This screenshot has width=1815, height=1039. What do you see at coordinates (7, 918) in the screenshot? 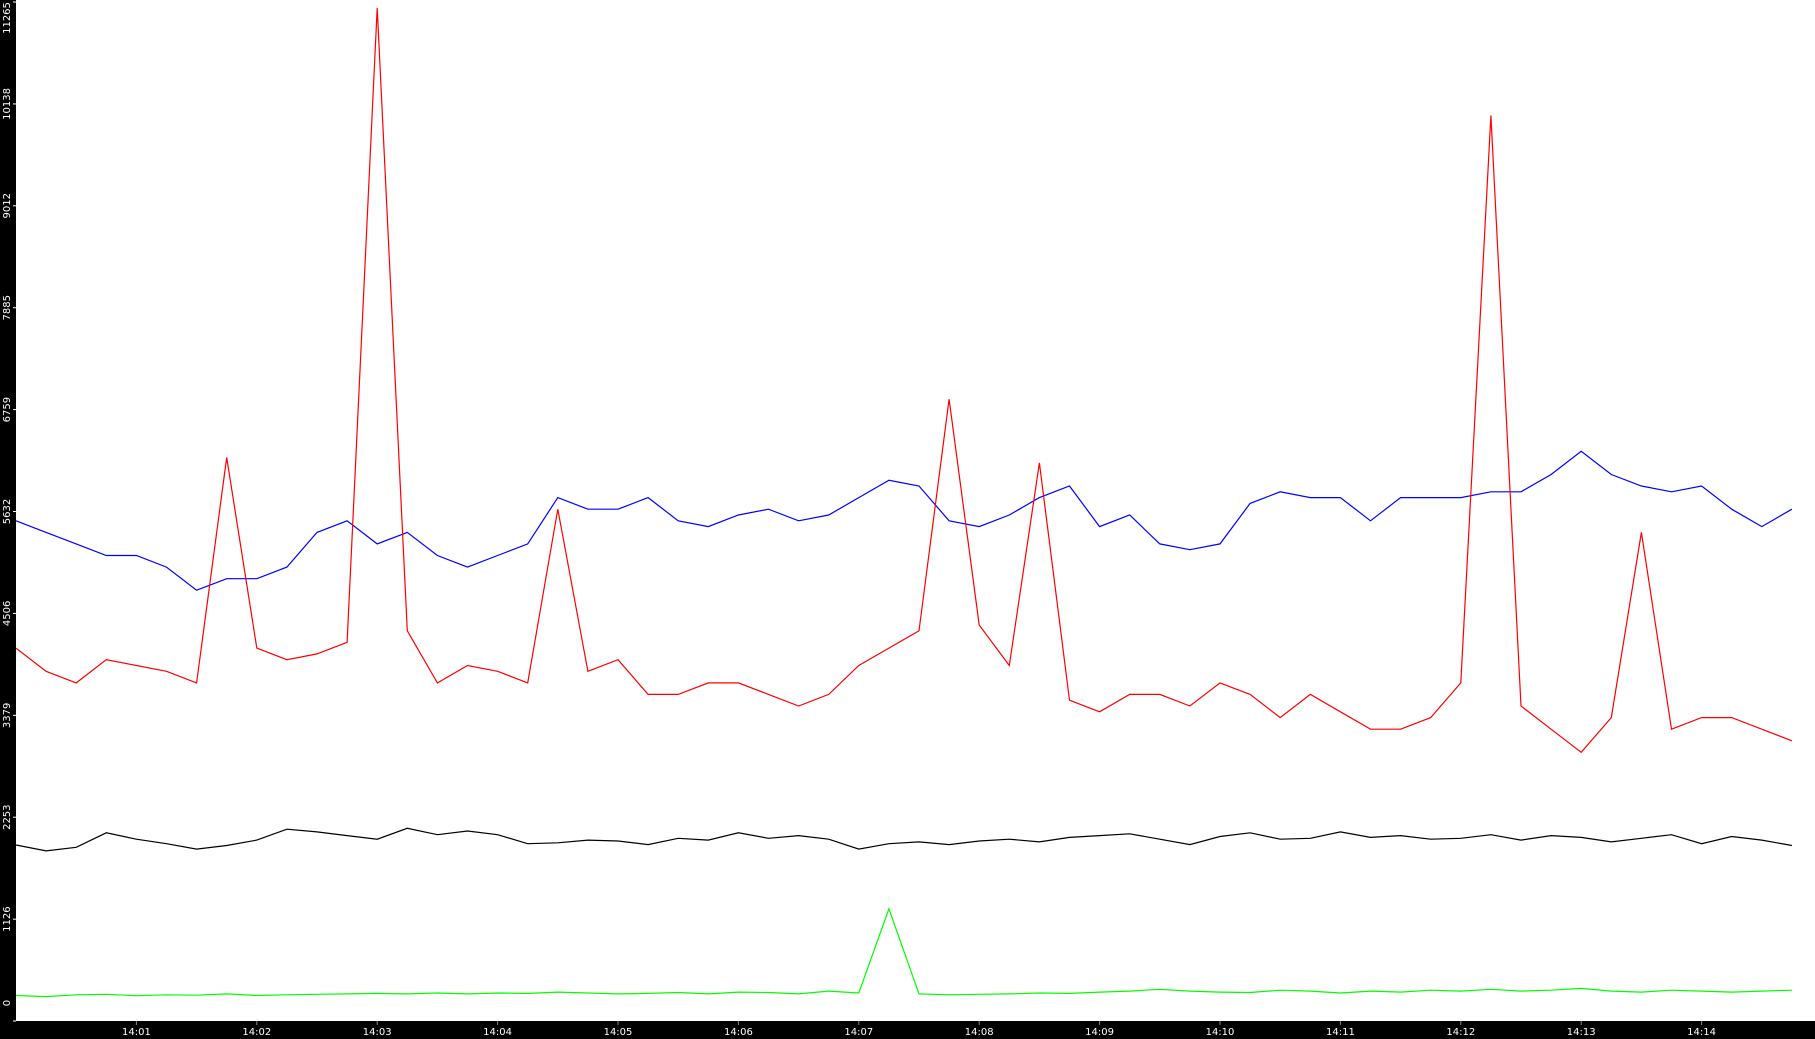
I see `y-tick-label: 1126` at bounding box center [7, 918].